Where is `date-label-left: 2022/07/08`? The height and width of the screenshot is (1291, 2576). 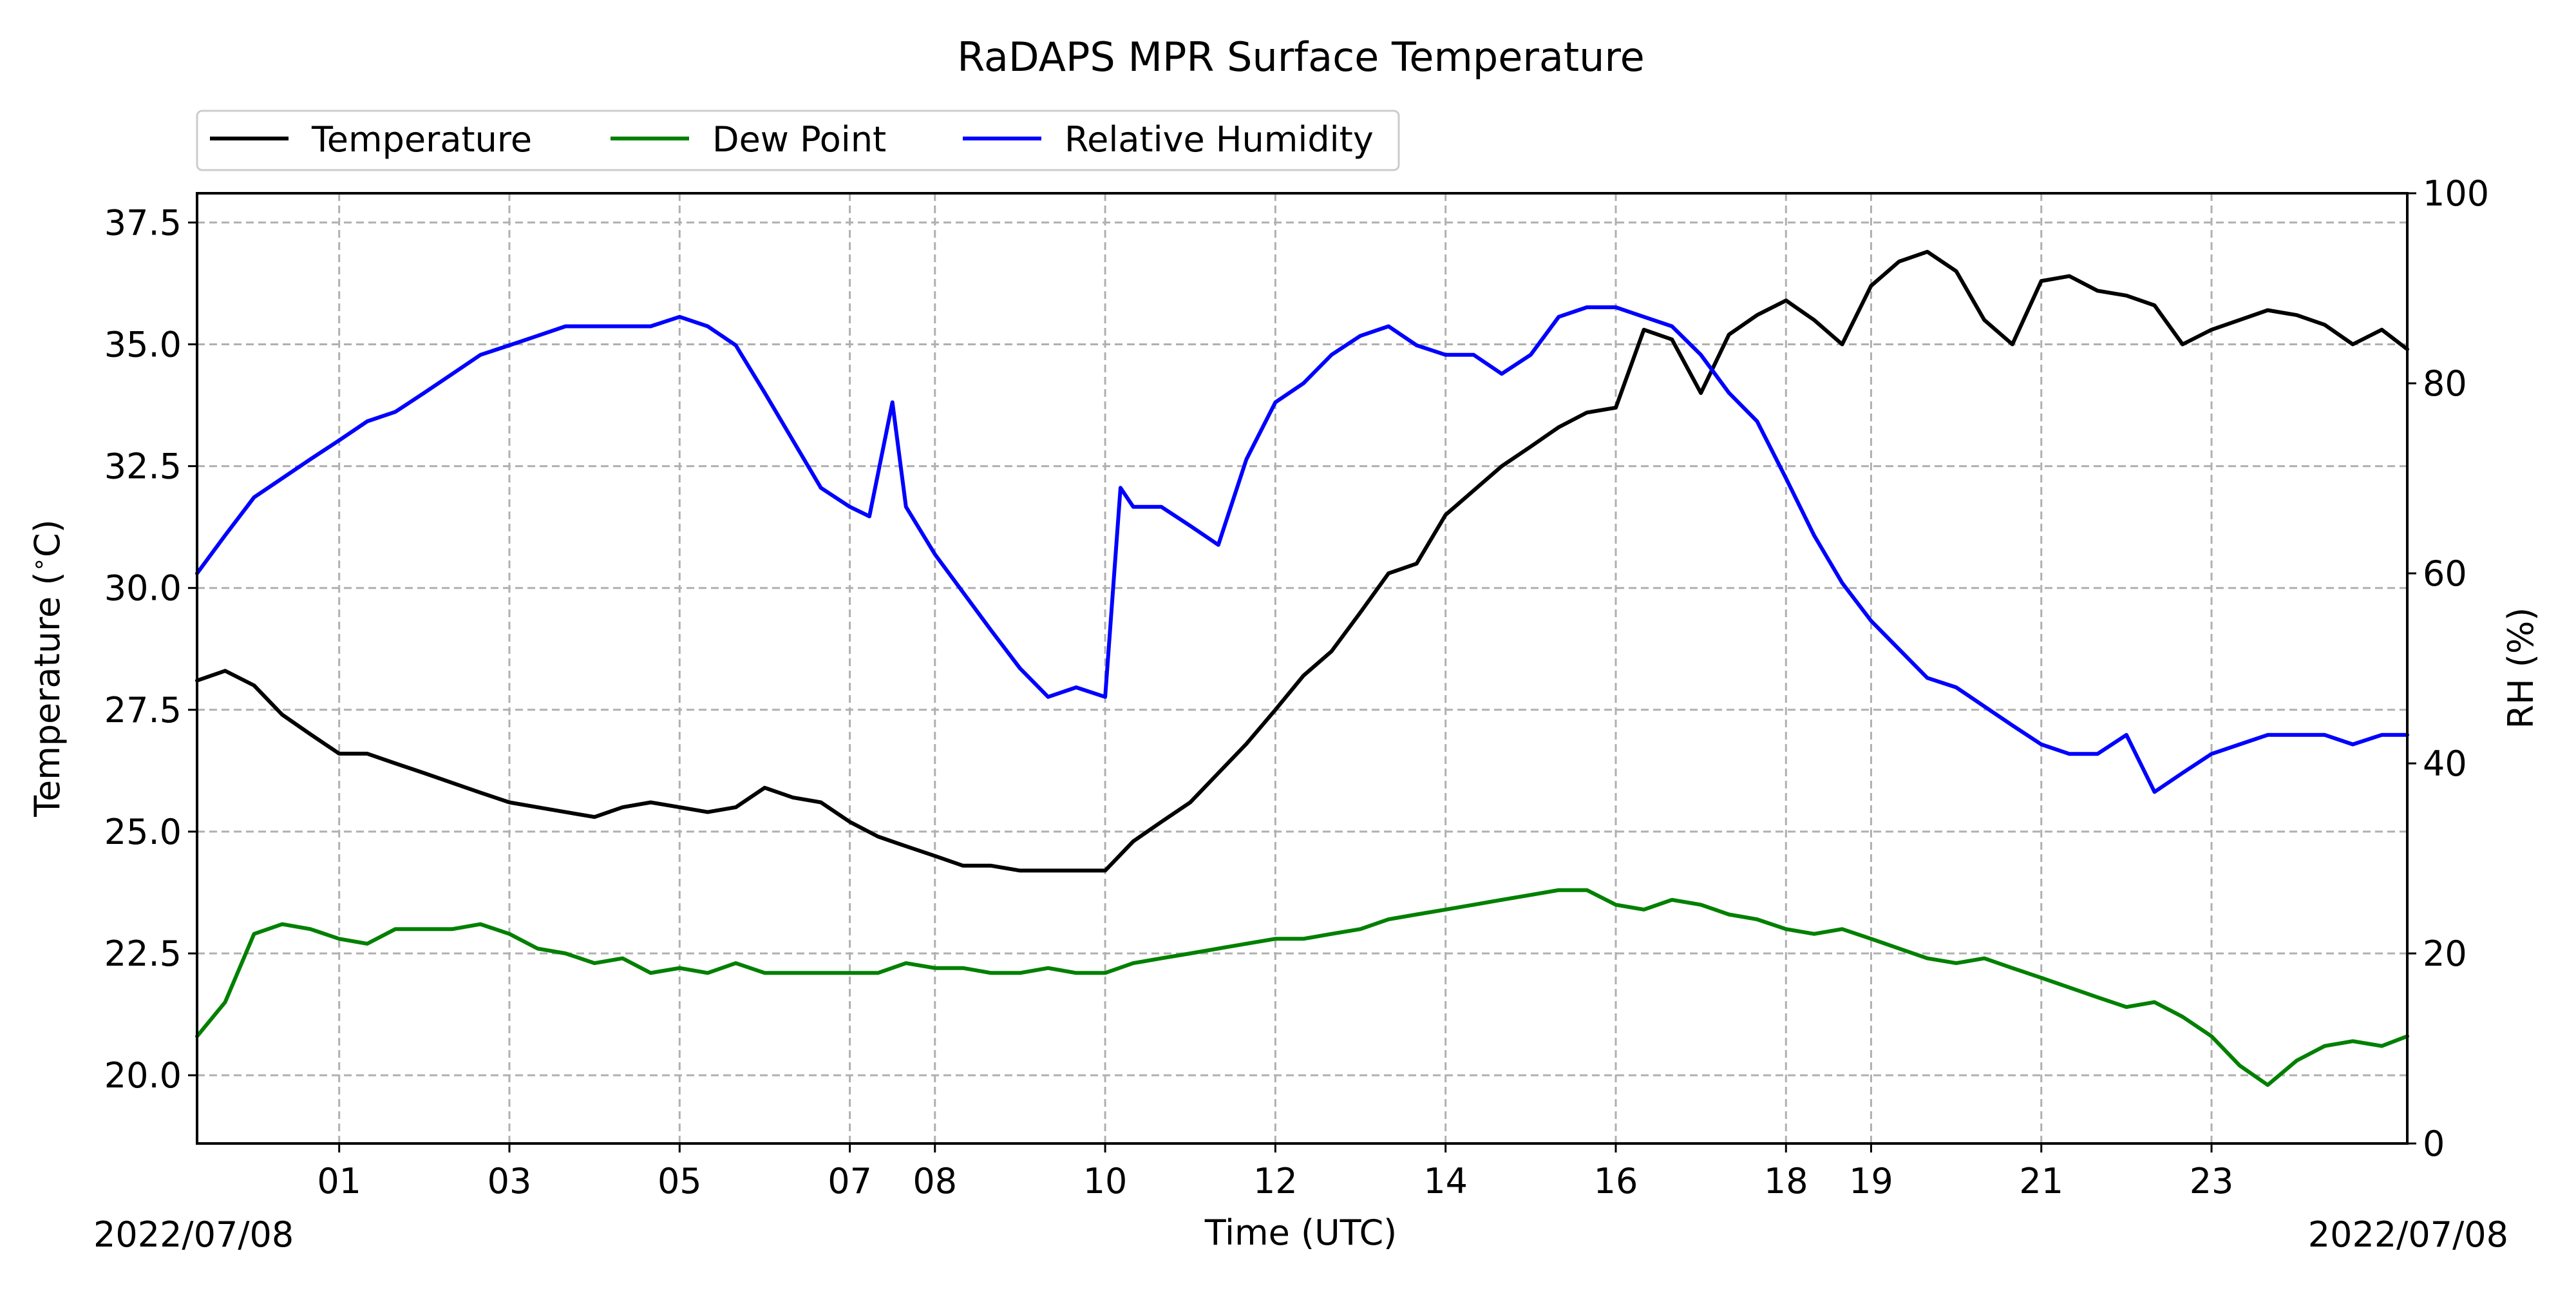
date-label-left: 2022/07/08 is located at coordinates (193, 1234).